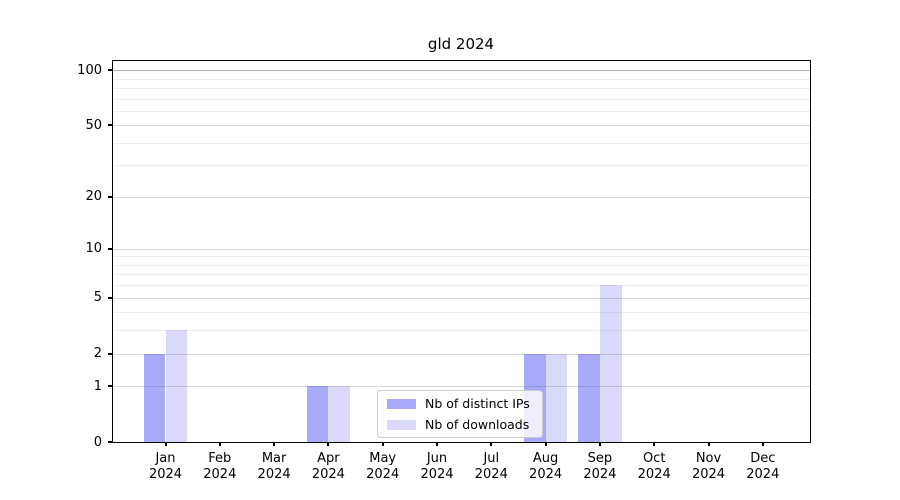 Image resolution: width=900 pixels, height=500 pixels. I want to click on x-tick-label: May 2024, so click(383, 466).